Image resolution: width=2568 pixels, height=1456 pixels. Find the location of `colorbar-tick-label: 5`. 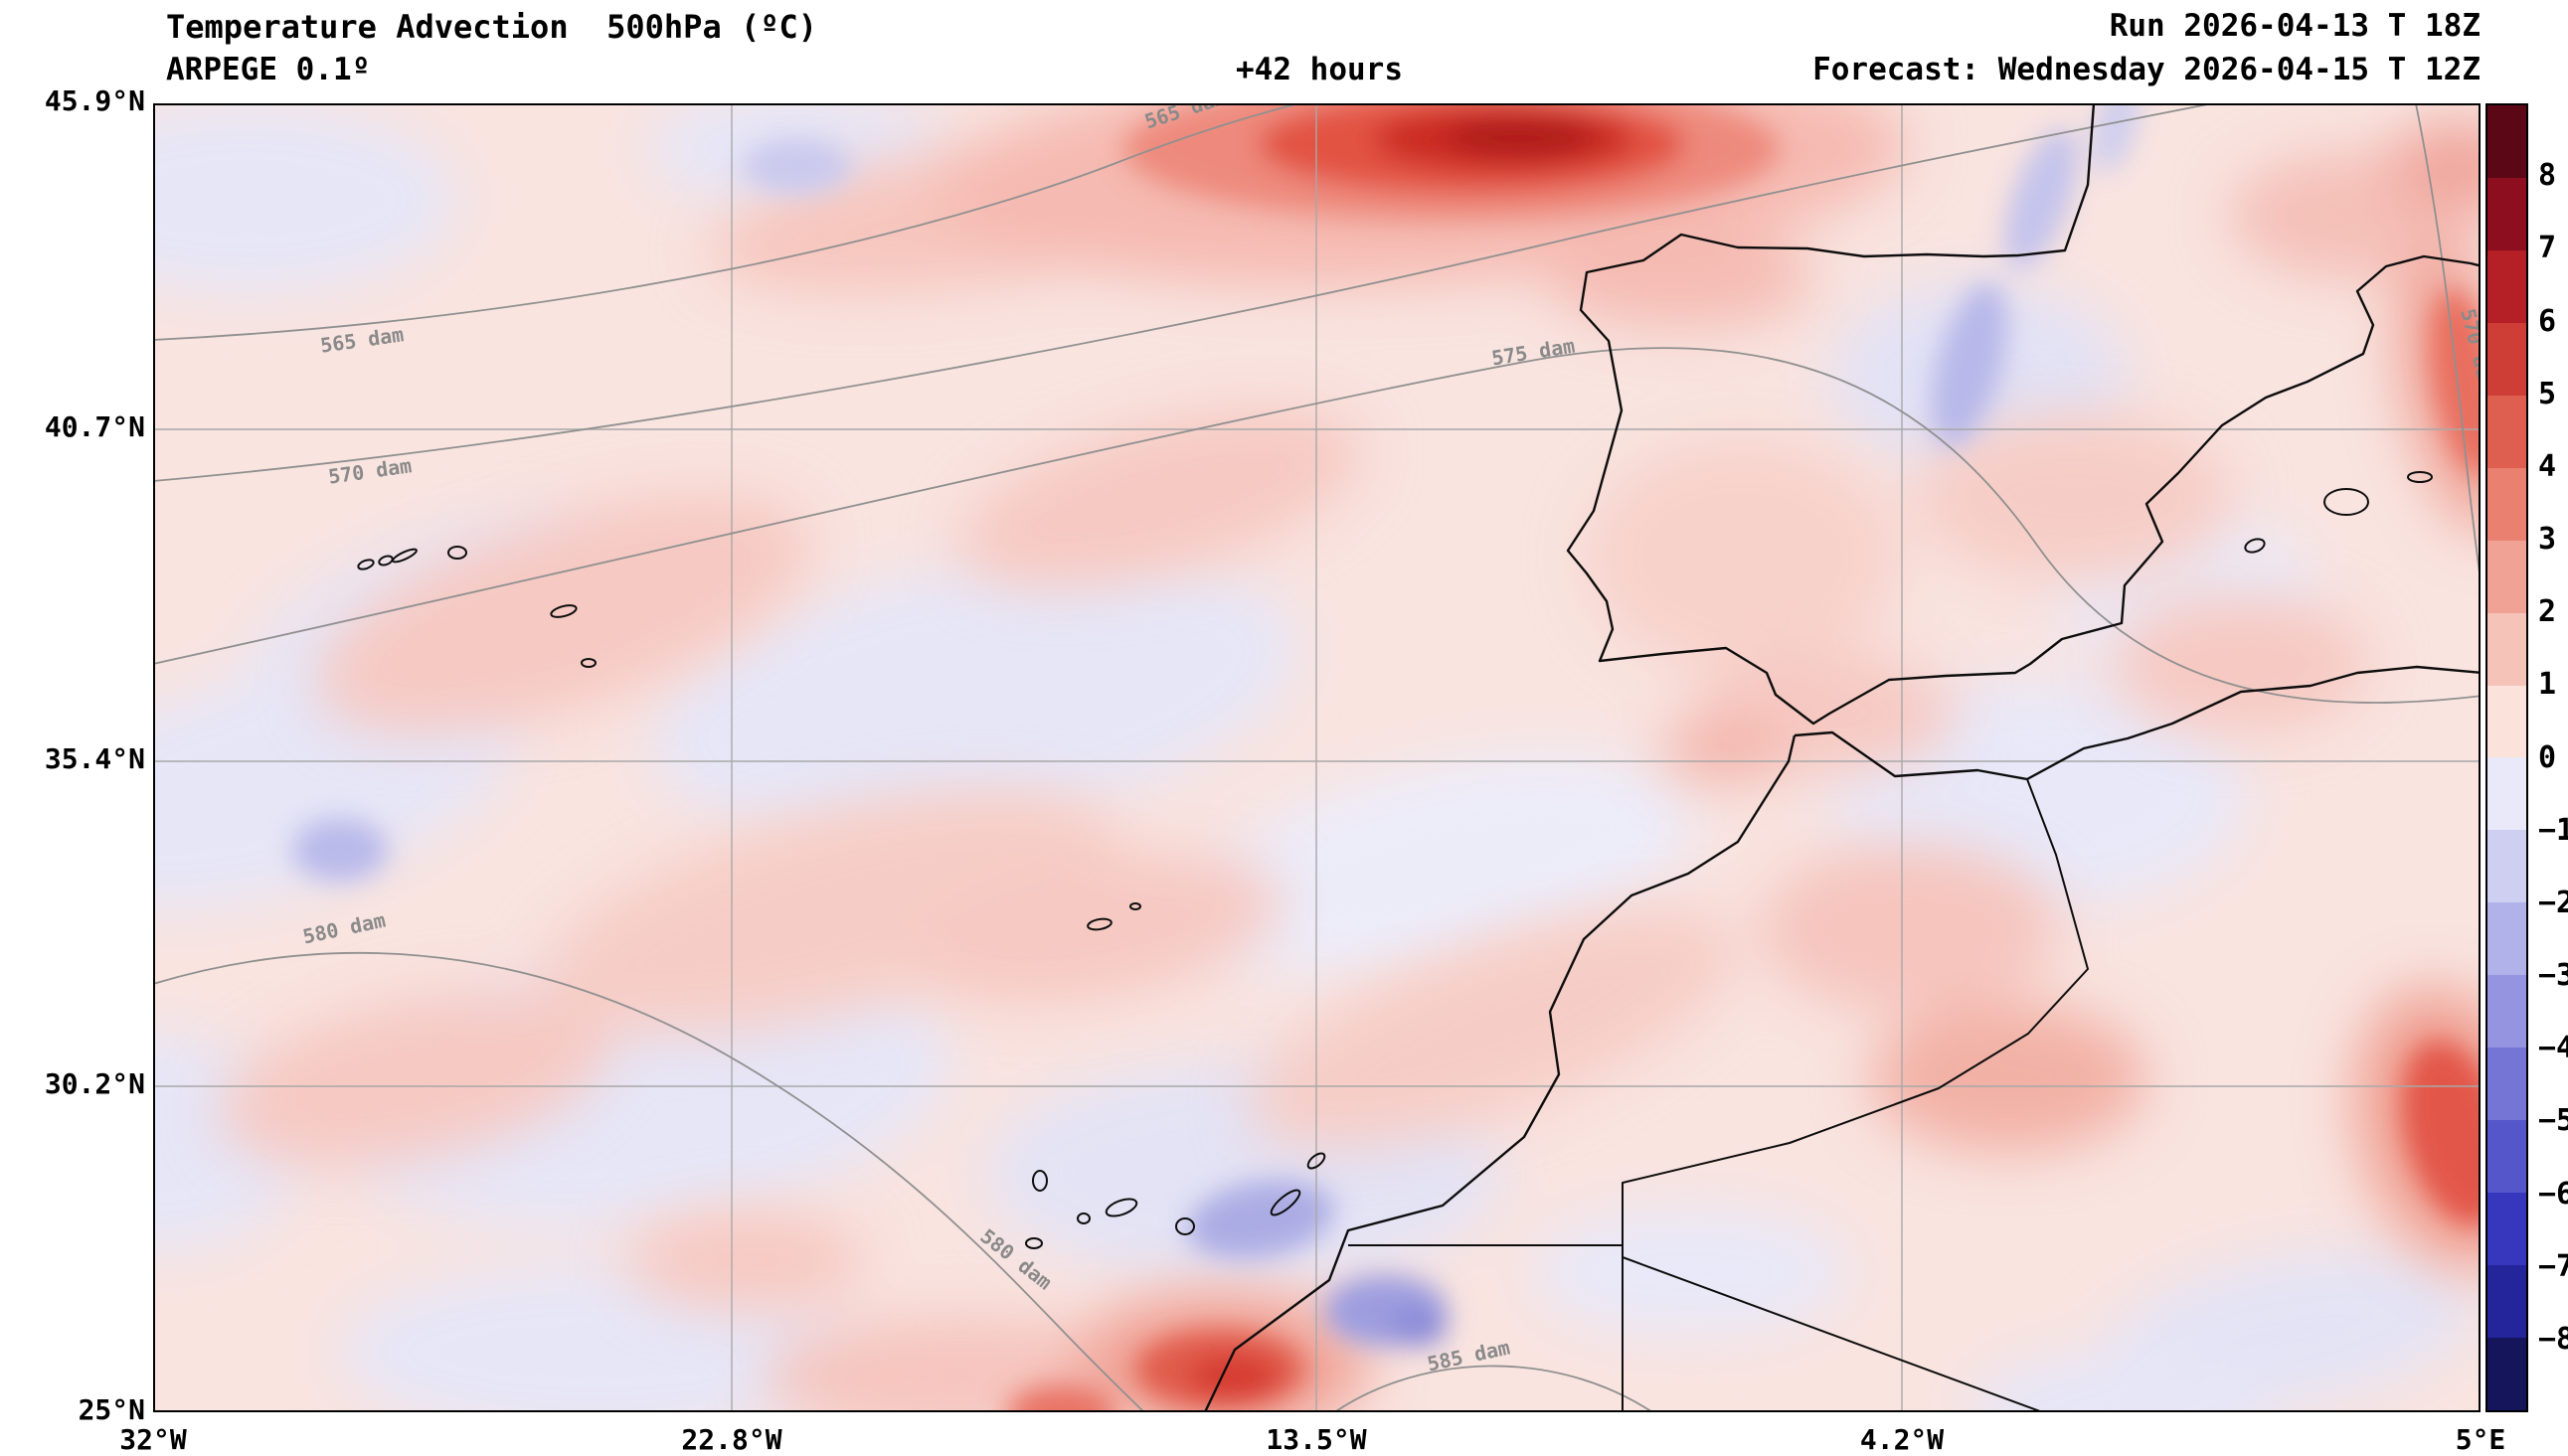

colorbar-tick-label: 5 is located at coordinates (2547, 393).